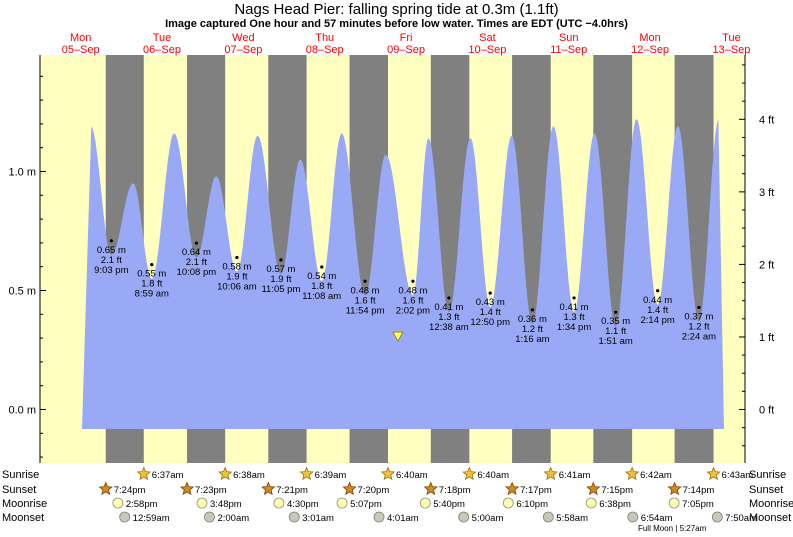 The width and height of the screenshot is (793, 537). Describe the element at coordinates (365, 310) in the screenshot. I see `low-tide-time: 11:54 pm` at that location.